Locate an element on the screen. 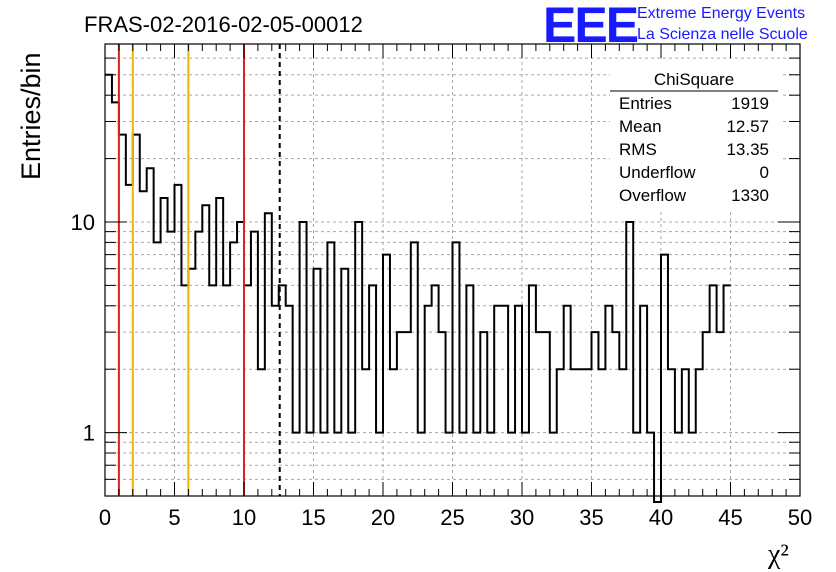  stats-label: Overflow is located at coordinates (653, 195).